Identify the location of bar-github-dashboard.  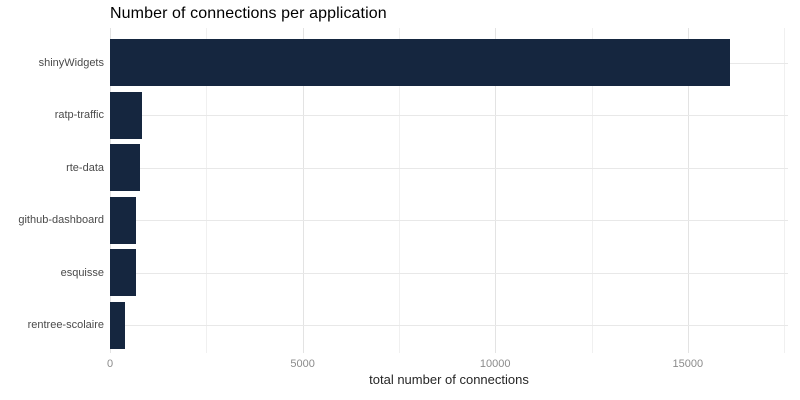
(123, 220).